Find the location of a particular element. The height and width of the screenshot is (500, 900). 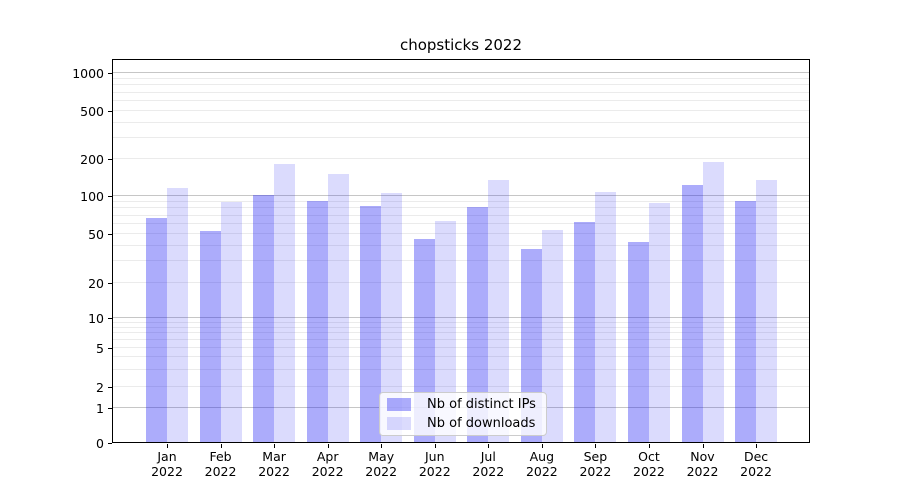

x-tick-label: Jul 2022 is located at coordinates (488, 464).